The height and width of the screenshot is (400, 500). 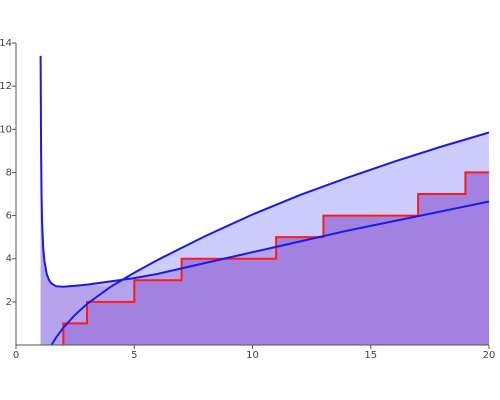 What do you see at coordinates (9, 172) in the screenshot?
I see `y-tick-label: 8` at bounding box center [9, 172].